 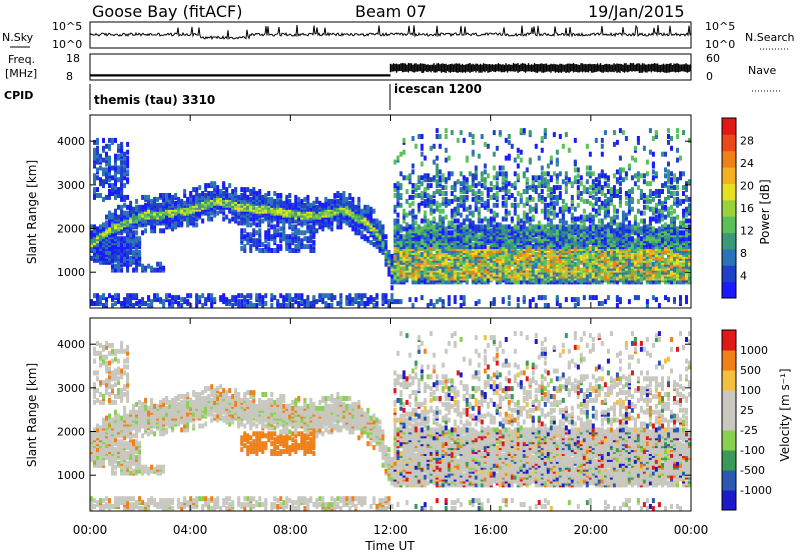 What do you see at coordinates (67, 44) in the screenshot?
I see `nsky-tick-bottom: 10^0` at bounding box center [67, 44].